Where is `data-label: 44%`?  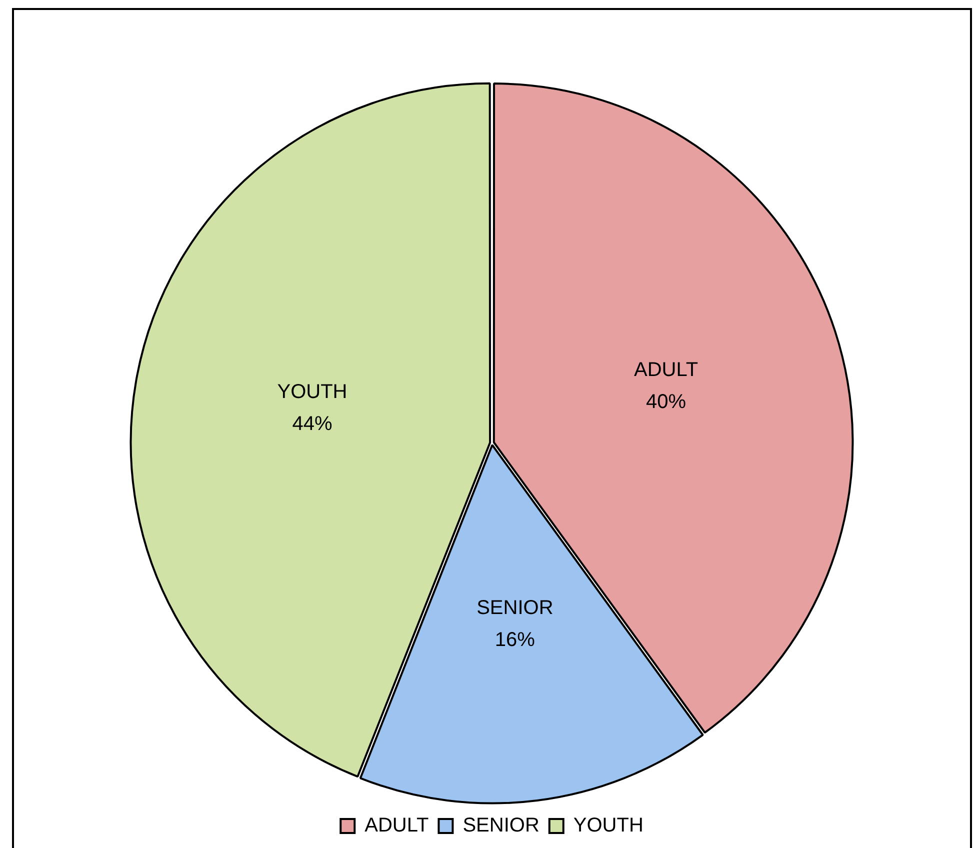 data-label: 44% is located at coordinates (312, 424).